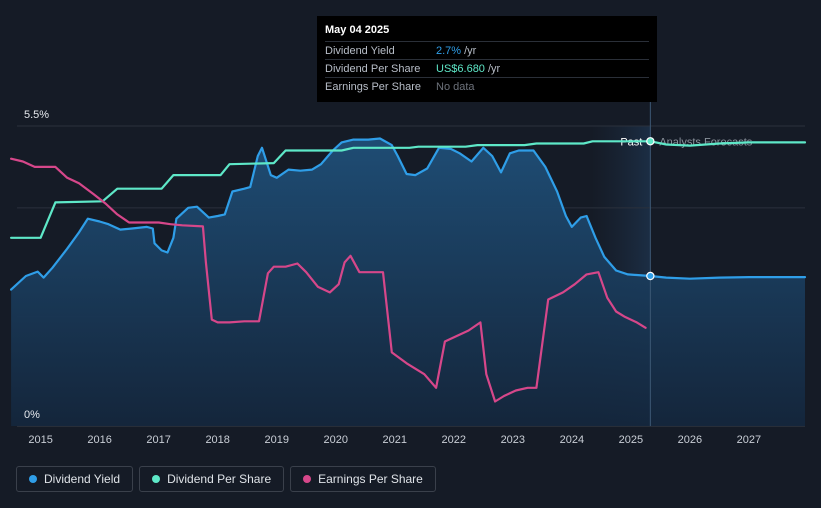 The image size is (821, 508). Describe the element at coordinates (158, 440) in the screenshot. I see `x-tick-label: 2017` at that location.